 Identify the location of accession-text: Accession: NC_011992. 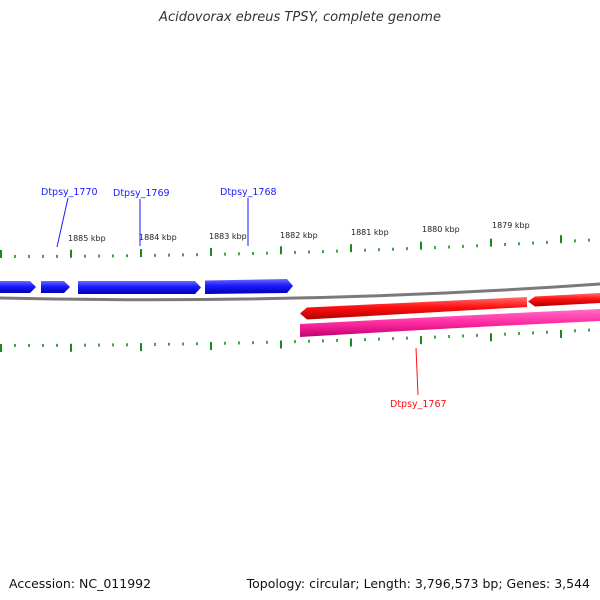
(80, 583).